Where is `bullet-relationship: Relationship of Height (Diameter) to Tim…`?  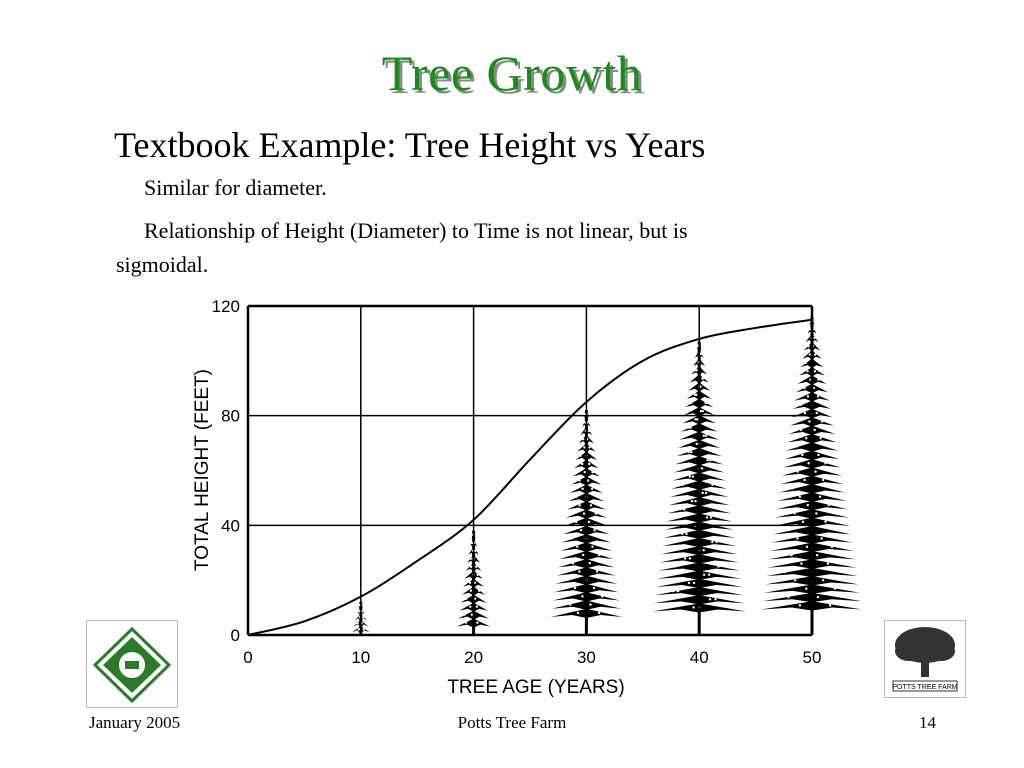
bullet-relationship: Relationship of Height (Diameter) to Tim… is located at coordinates (416, 230).